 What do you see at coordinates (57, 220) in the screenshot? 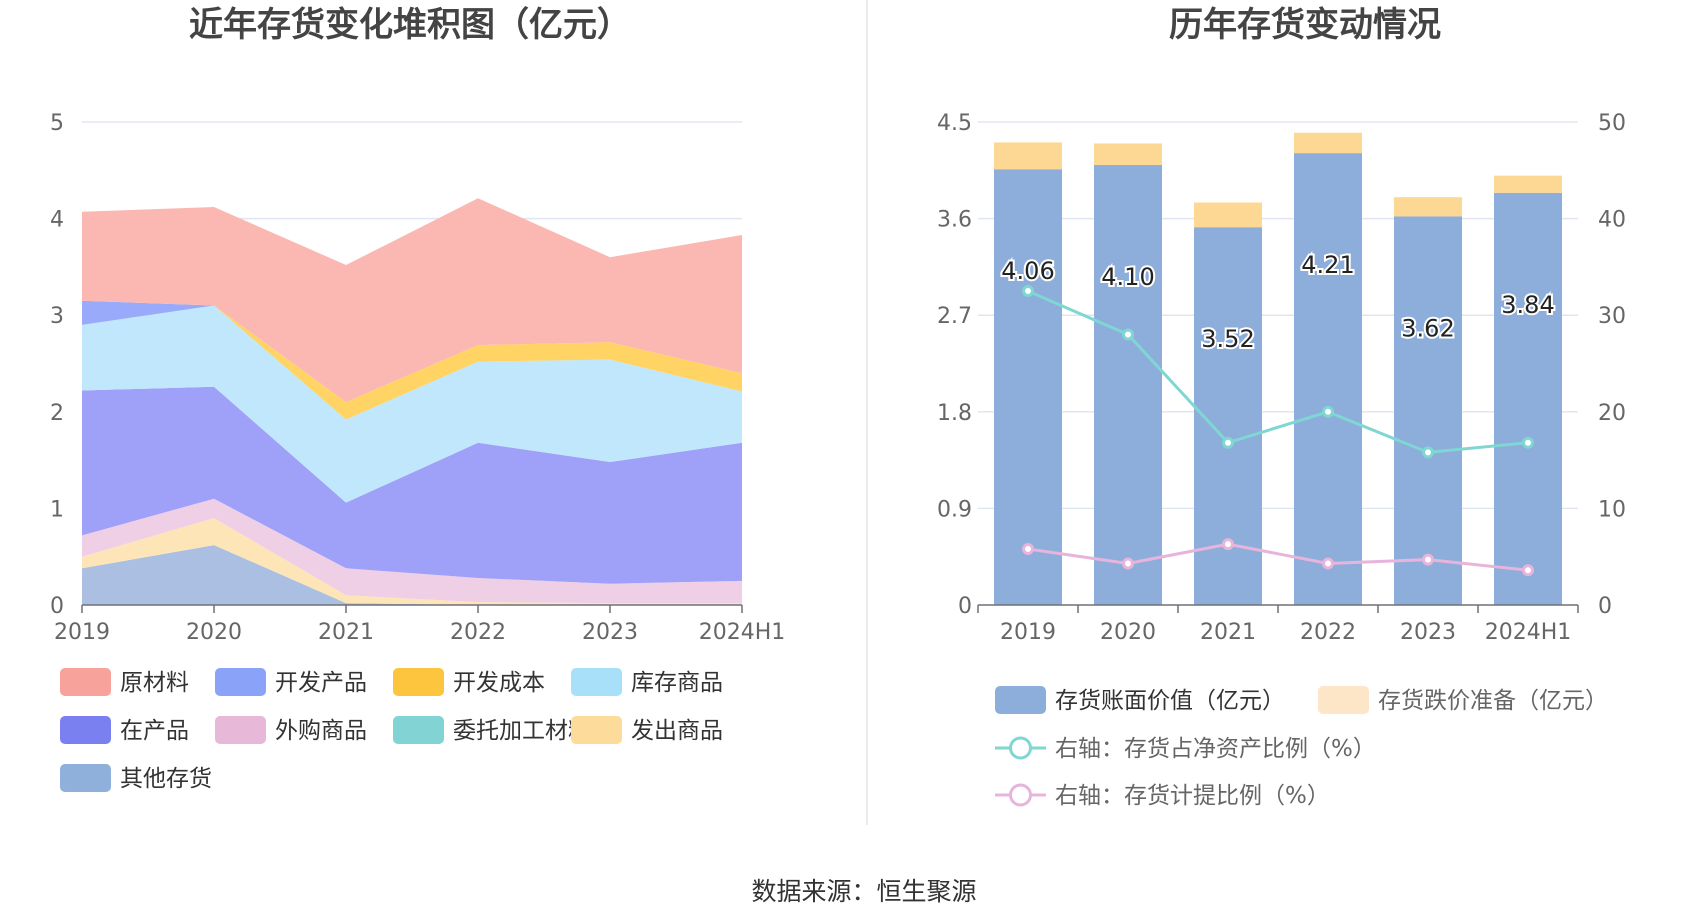
I see `left-y-tick-label: 4` at bounding box center [57, 220].